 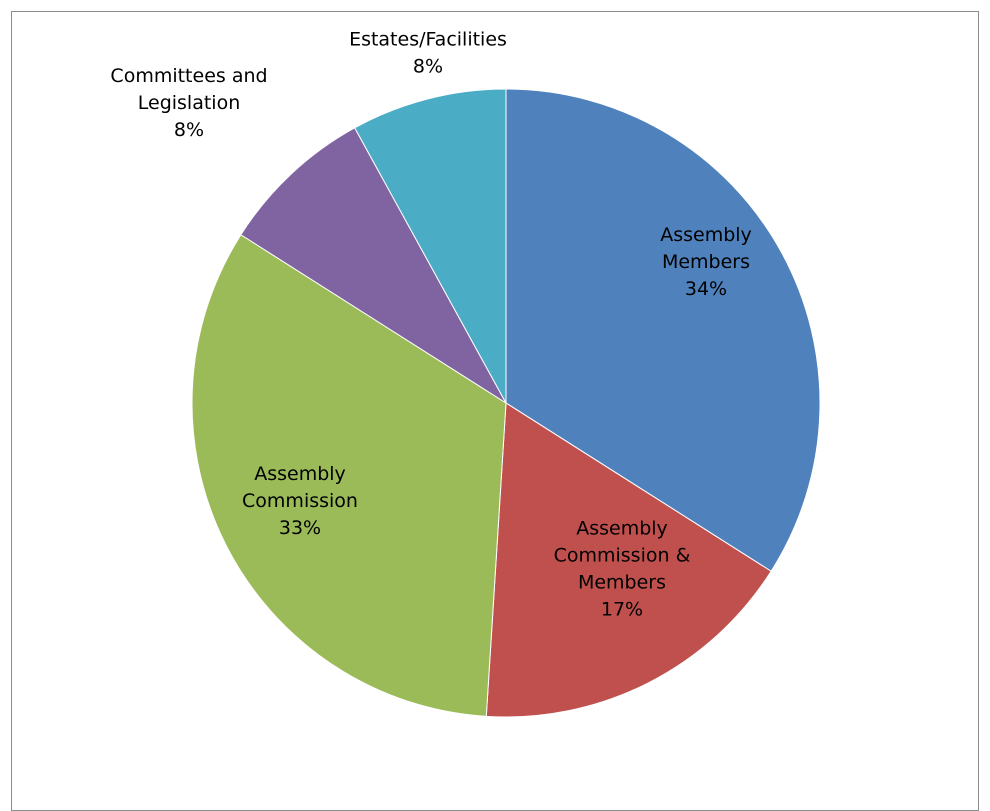 I want to click on slice-label: Estates/Facilities 8%, so click(x=428, y=53).